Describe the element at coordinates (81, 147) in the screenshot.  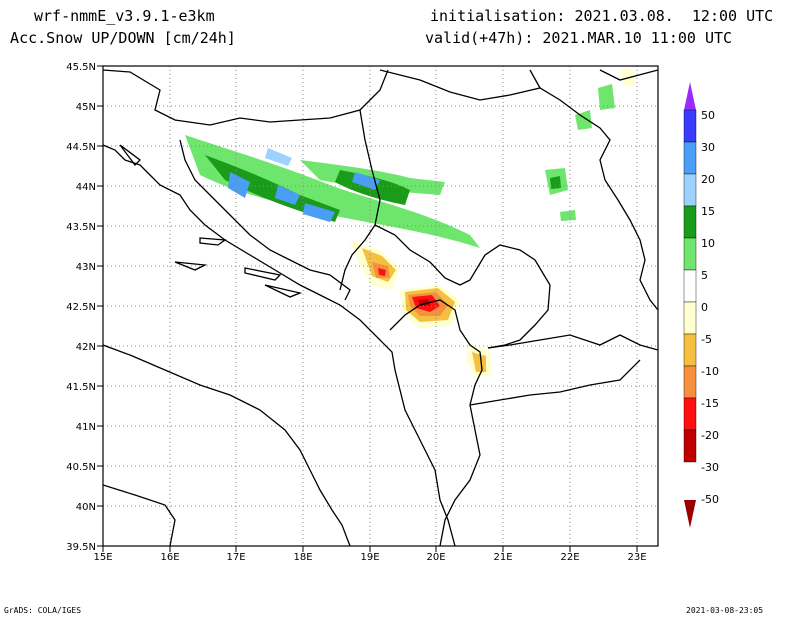
I see `lat-label: 44.5N` at that location.